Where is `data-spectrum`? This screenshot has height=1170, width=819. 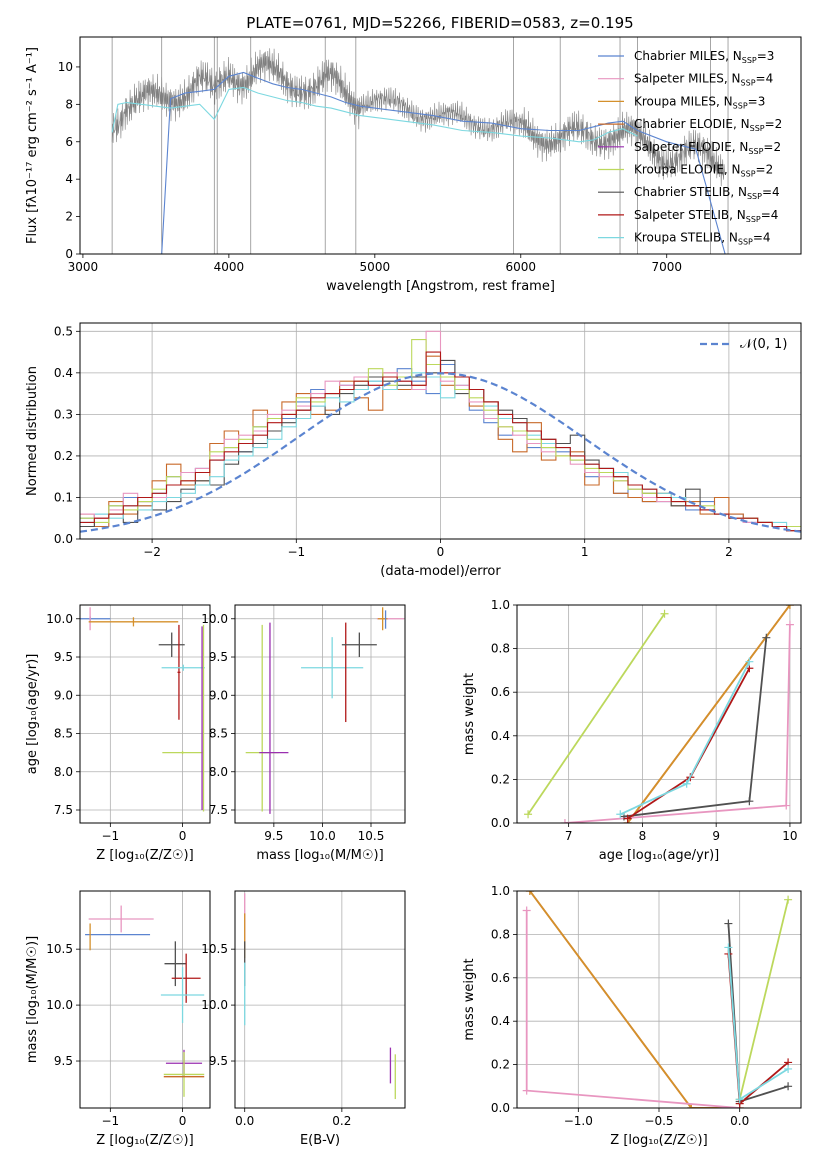
data-spectrum is located at coordinates (418, 117).